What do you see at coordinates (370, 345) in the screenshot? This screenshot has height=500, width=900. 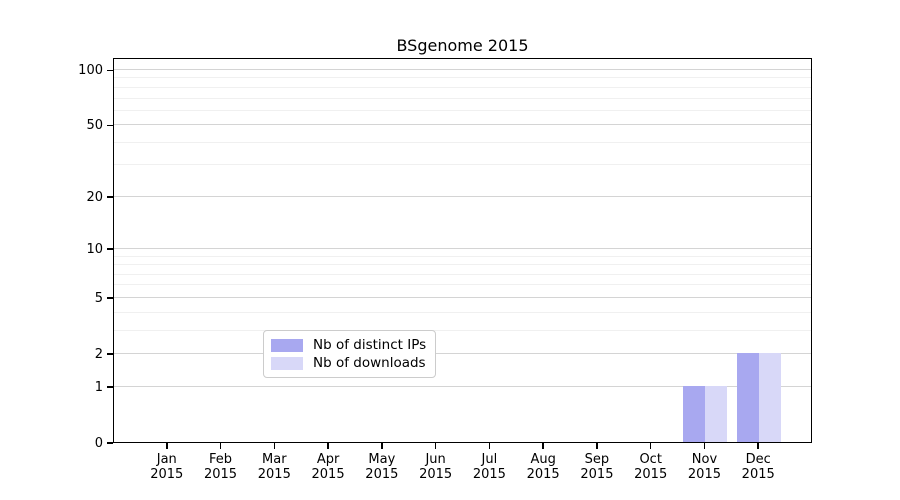 I see `legend-label-distinct-ips: Nb of distinct IPs` at bounding box center [370, 345].